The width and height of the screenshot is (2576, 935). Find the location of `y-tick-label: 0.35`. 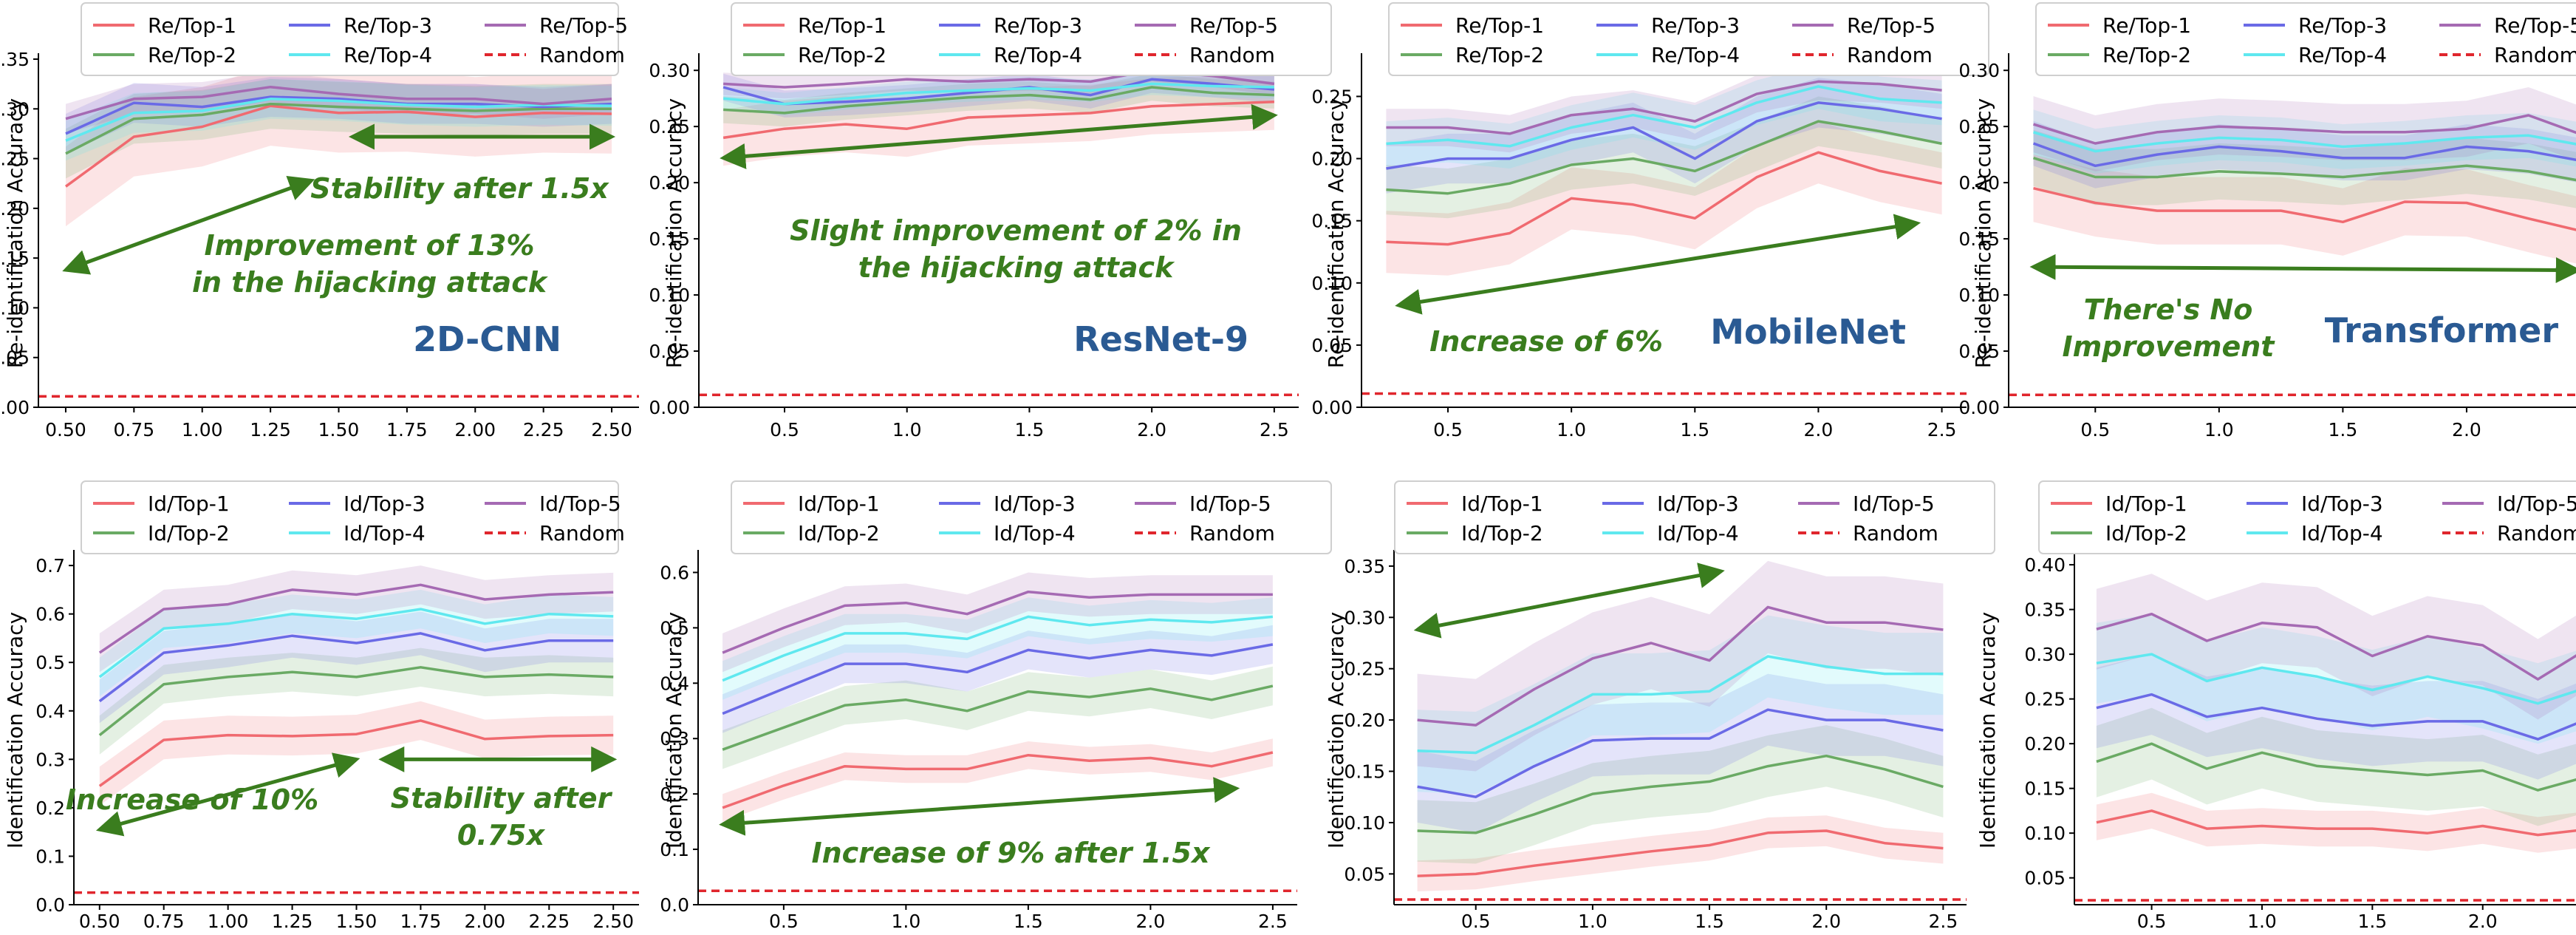

y-tick-label: 0.35 is located at coordinates (2045, 610).